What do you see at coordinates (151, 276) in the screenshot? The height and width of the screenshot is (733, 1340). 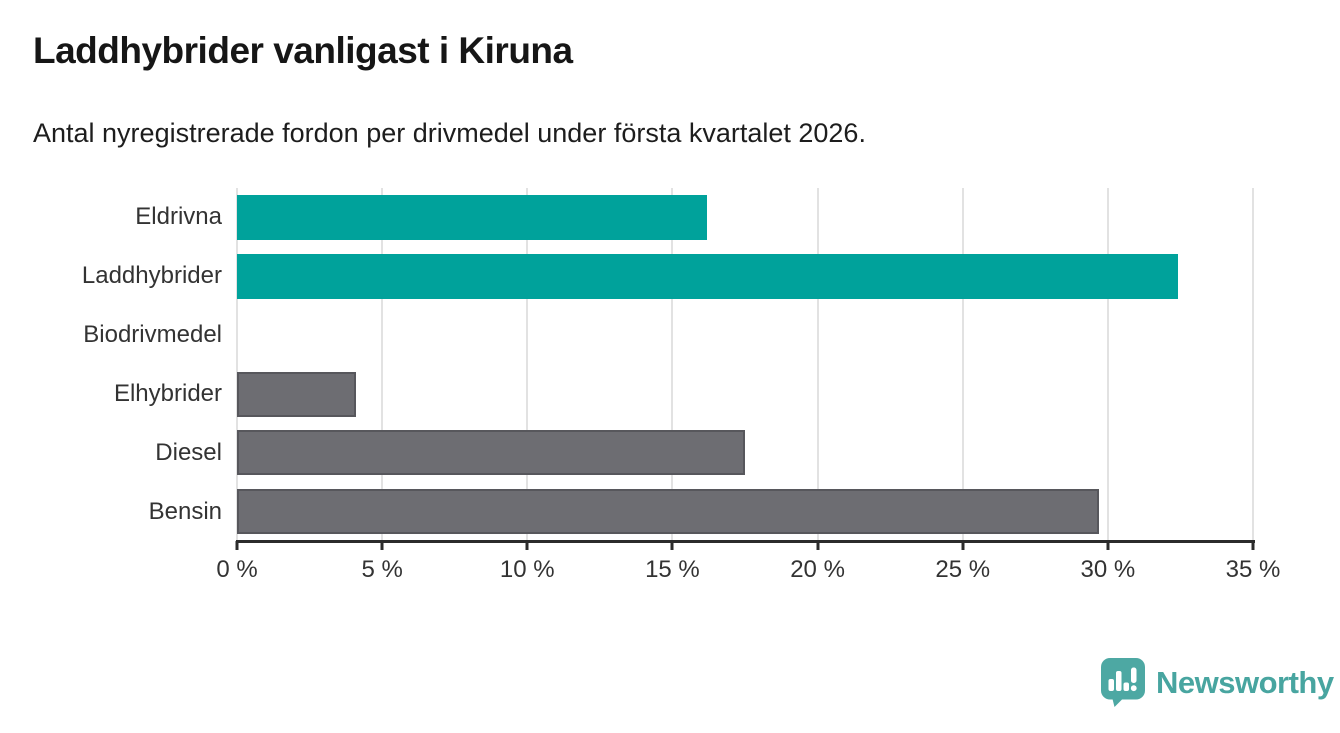 I see `category-label: Laddhybrider` at bounding box center [151, 276].